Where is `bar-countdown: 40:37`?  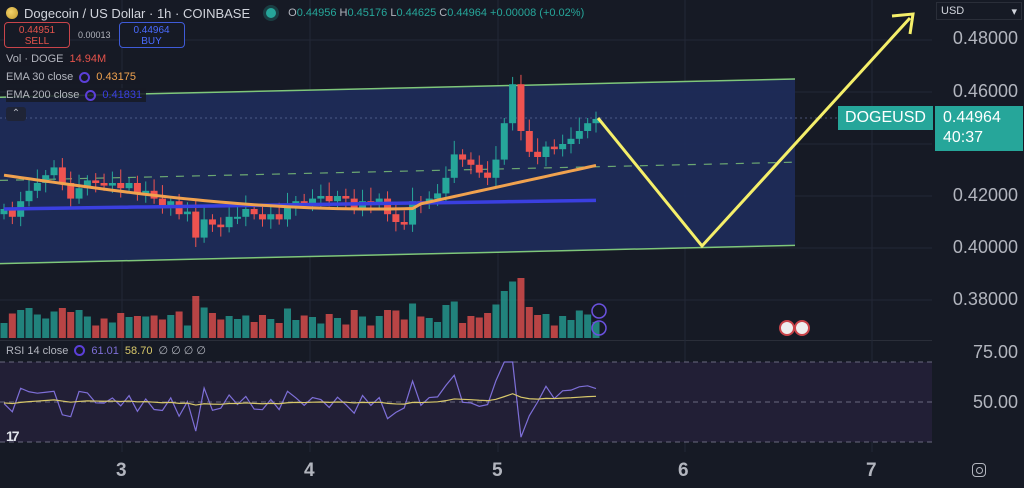 bar-countdown: 40:37 is located at coordinates (963, 137).